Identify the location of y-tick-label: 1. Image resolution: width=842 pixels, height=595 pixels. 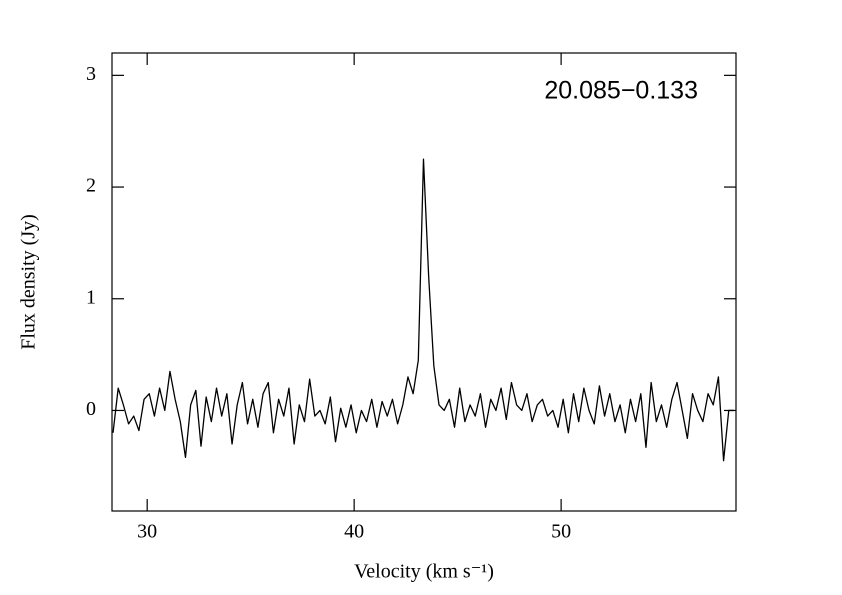
(91, 297).